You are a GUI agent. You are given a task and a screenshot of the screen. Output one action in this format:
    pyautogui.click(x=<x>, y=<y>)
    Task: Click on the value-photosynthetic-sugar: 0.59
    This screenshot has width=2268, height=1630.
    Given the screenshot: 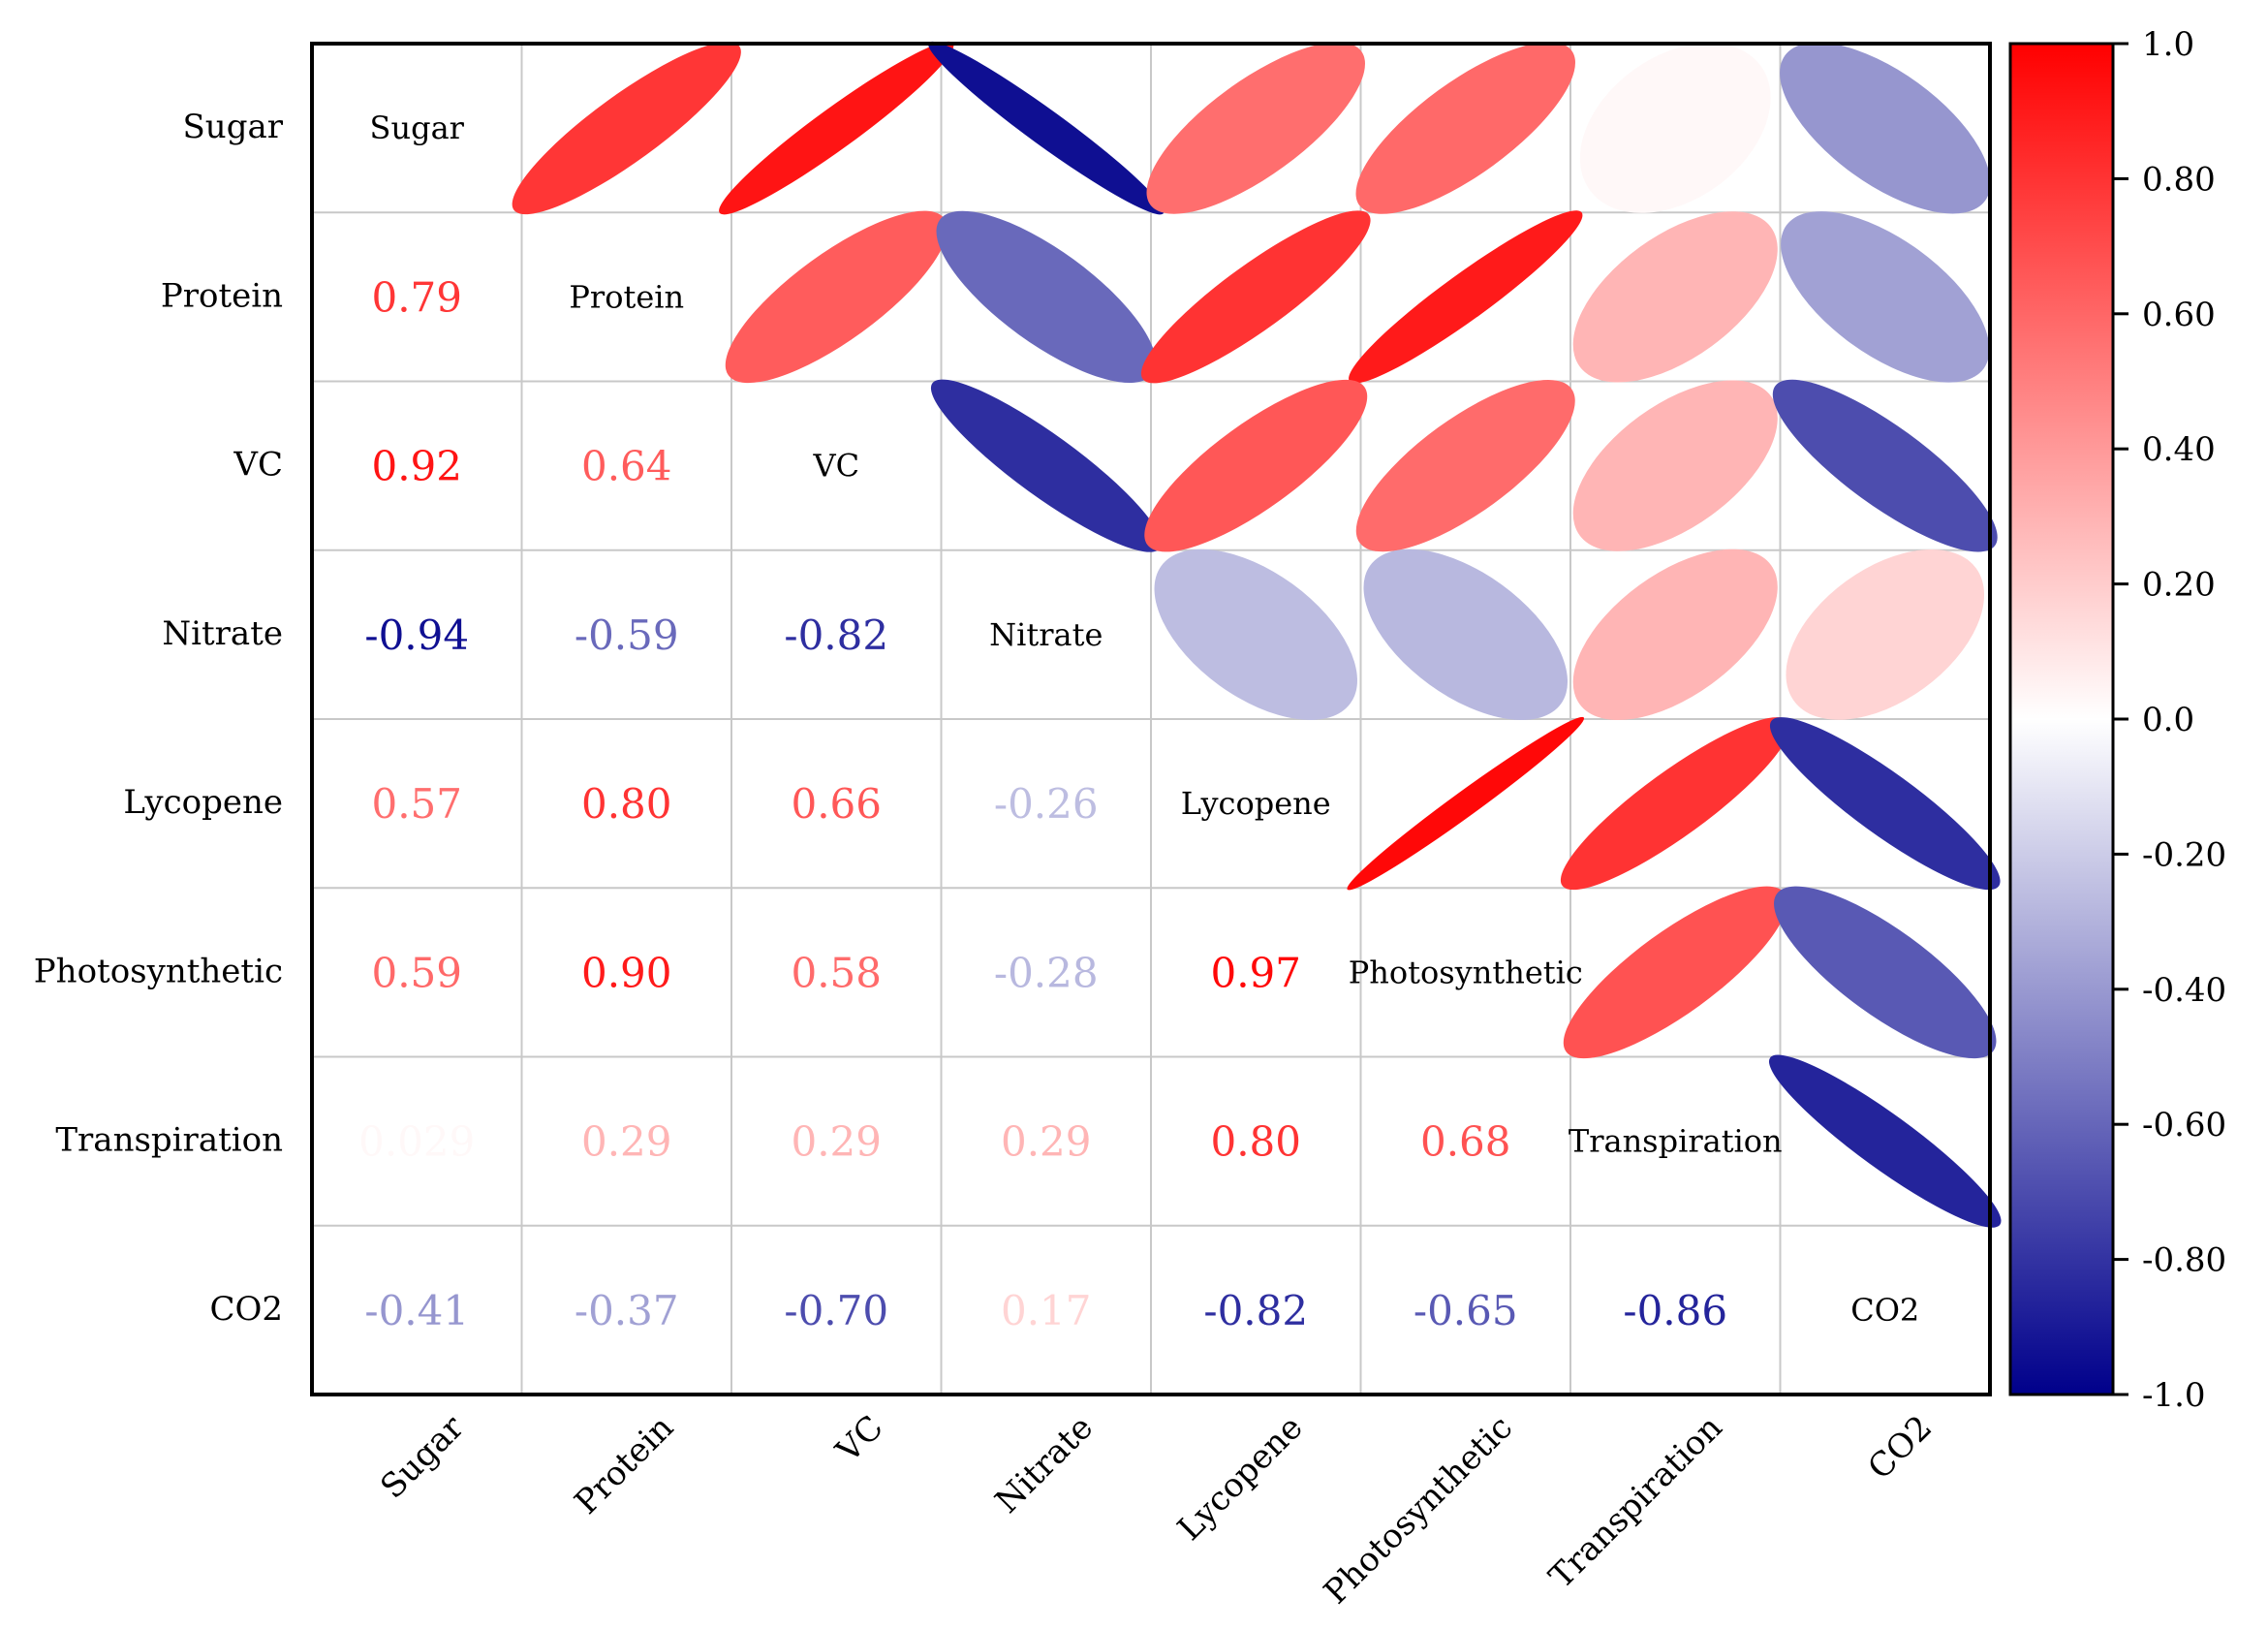 What is the action you would take?
    pyautogui.click(x=416, y=973)
    